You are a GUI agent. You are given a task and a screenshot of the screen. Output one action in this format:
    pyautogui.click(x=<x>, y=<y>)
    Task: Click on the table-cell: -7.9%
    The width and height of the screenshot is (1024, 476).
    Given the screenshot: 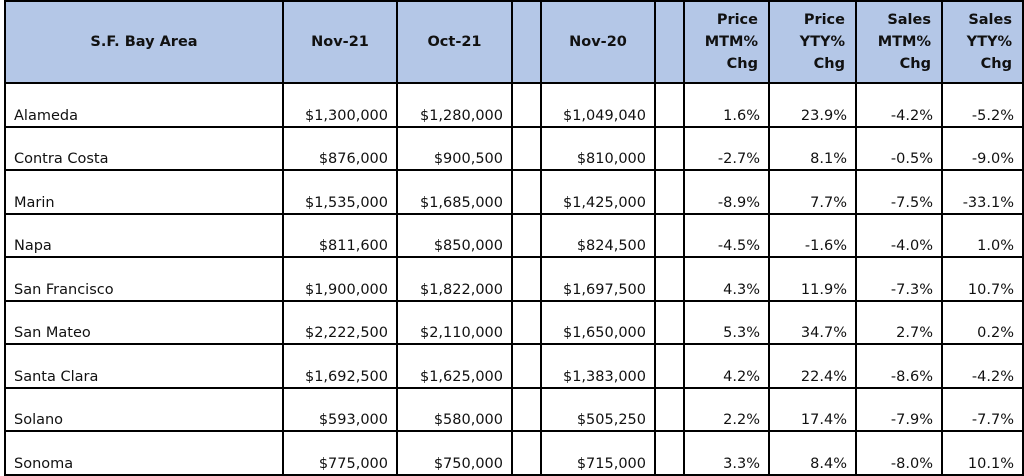 What is the action you would take?
    pyautogui.click(x=899, y=409)
    